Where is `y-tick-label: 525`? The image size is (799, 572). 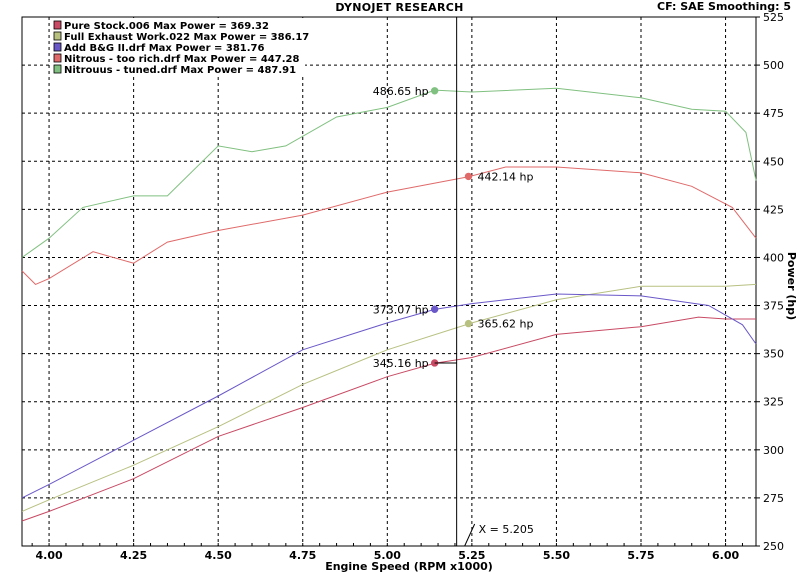
y-tick-label: 525 is located at coordinates (773, 17).